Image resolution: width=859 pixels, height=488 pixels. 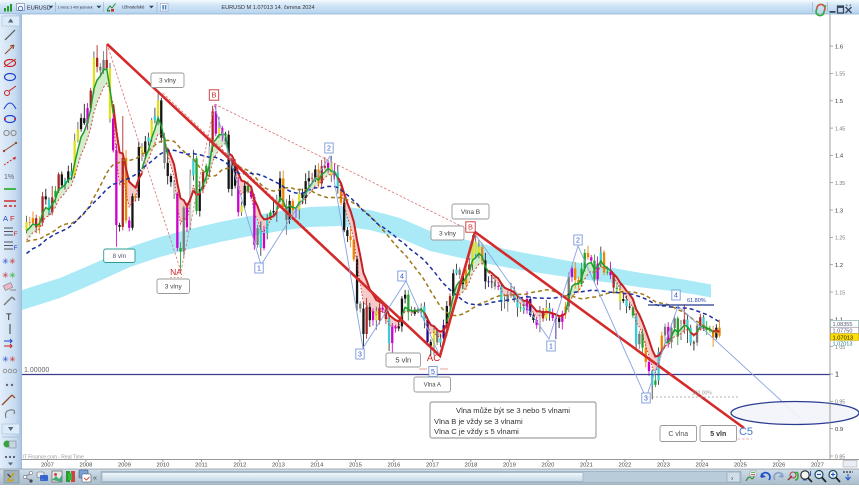 What do you see at coordinates (355, 466) in the screenshot?
I see `svg-text: 2015` at bounding box center [355, 466].